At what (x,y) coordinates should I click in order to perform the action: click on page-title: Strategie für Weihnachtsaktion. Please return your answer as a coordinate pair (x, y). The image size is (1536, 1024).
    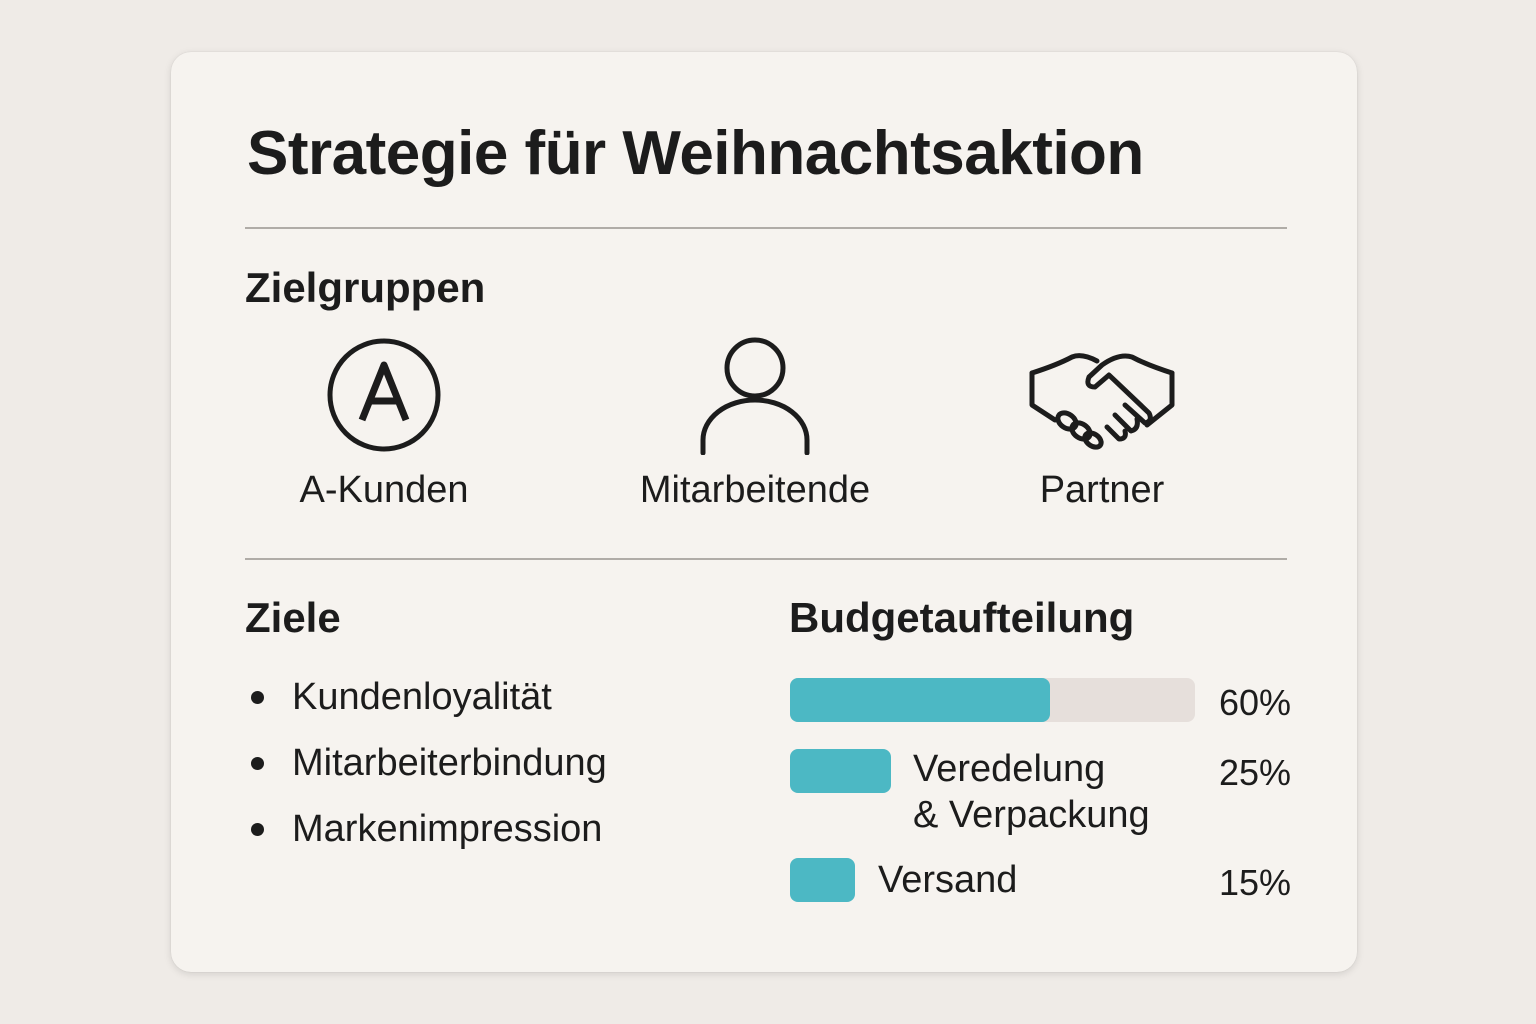
    Looking at the image, I should click on (695, 153).